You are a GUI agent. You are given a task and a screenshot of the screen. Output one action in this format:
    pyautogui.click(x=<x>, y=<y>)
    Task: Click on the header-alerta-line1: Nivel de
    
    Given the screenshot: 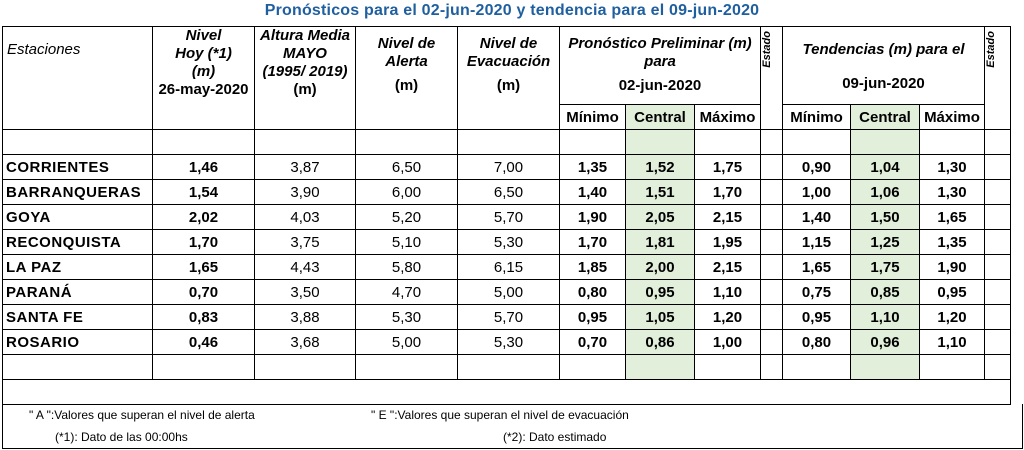 What is the action you would take?
    pyautogui.click(x=406, y=43)
    